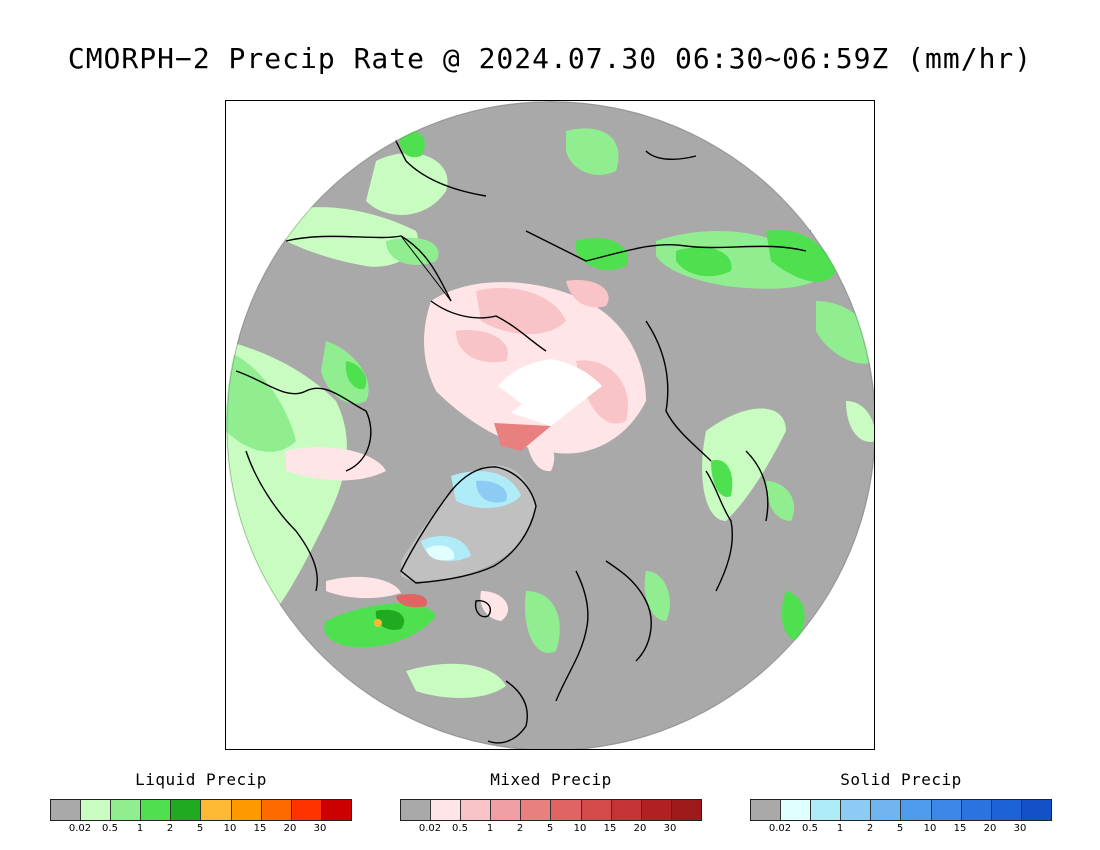 Image resolution: width=1100 pixels, height=850 pixels. Describe the element at coordinates (201, 779) in the screenshot. I see `legend-title: Liquid Precip` at that location.